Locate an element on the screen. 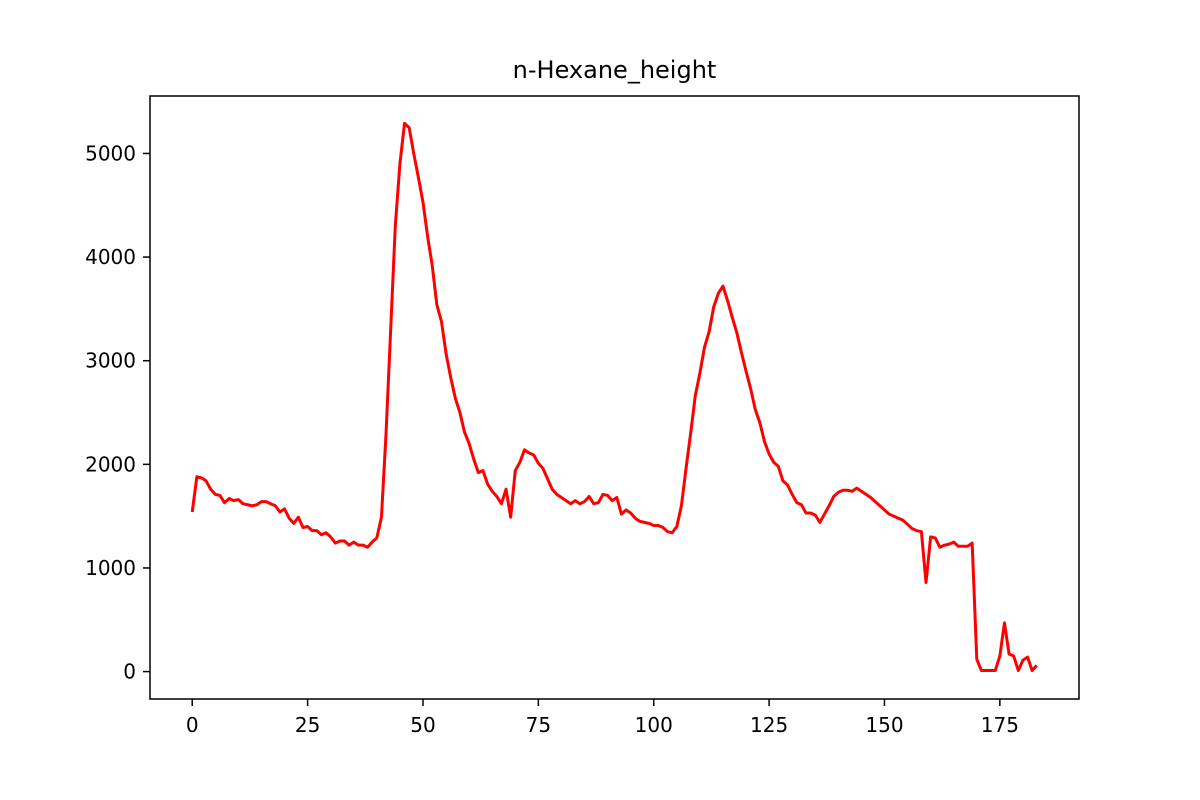  y-tick-label: 1000 is located at coordinates (110, 568).